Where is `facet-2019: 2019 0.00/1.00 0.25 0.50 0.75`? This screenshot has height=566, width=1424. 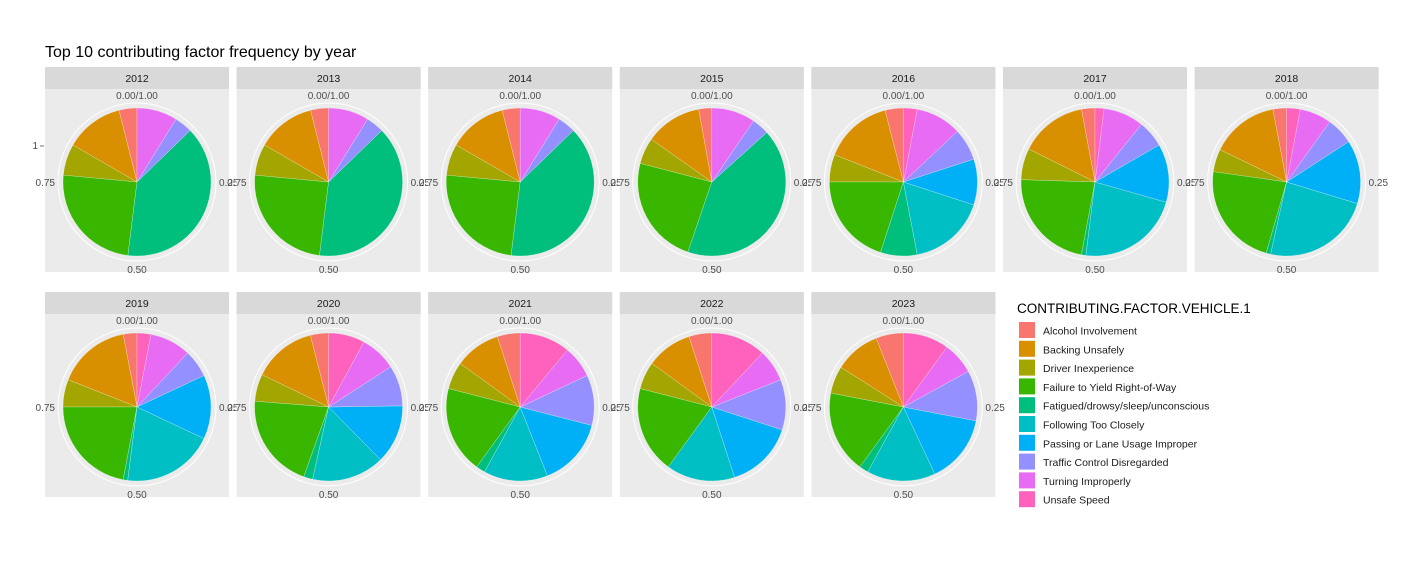
facet-2019: 2019 0.00/1.00 0.25 0.50 0.75 is located at coordinates (137, 396).